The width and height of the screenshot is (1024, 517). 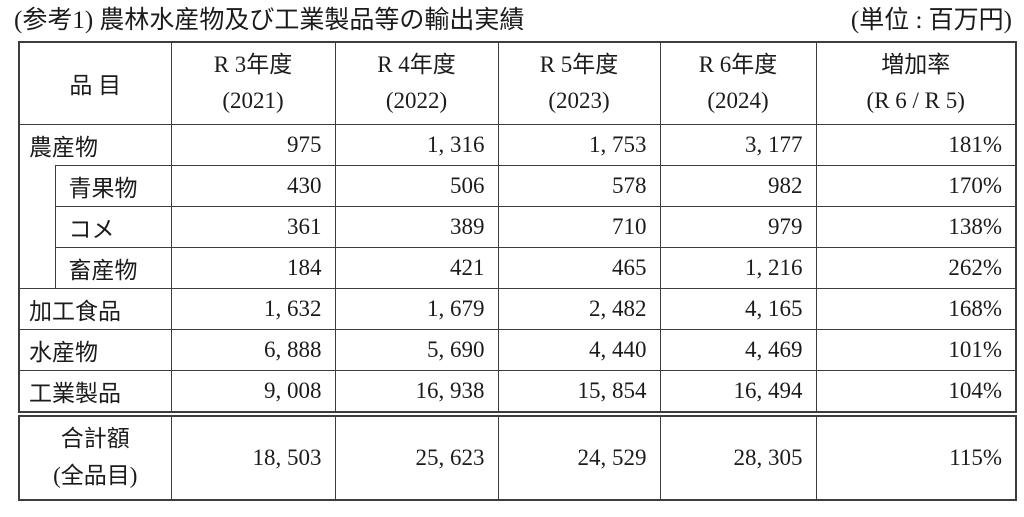 I want to click on table-row-livestock: 畜産物 184 421 465 1, 216 262%, so click(x=518, y=267).